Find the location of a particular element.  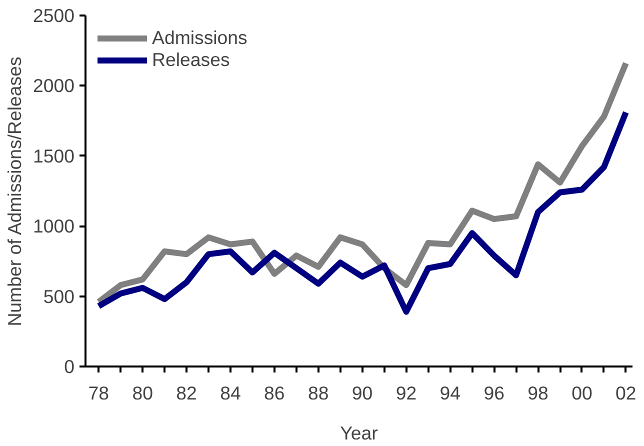

x-tick-label: 92 is located at coordinates (406, 393).